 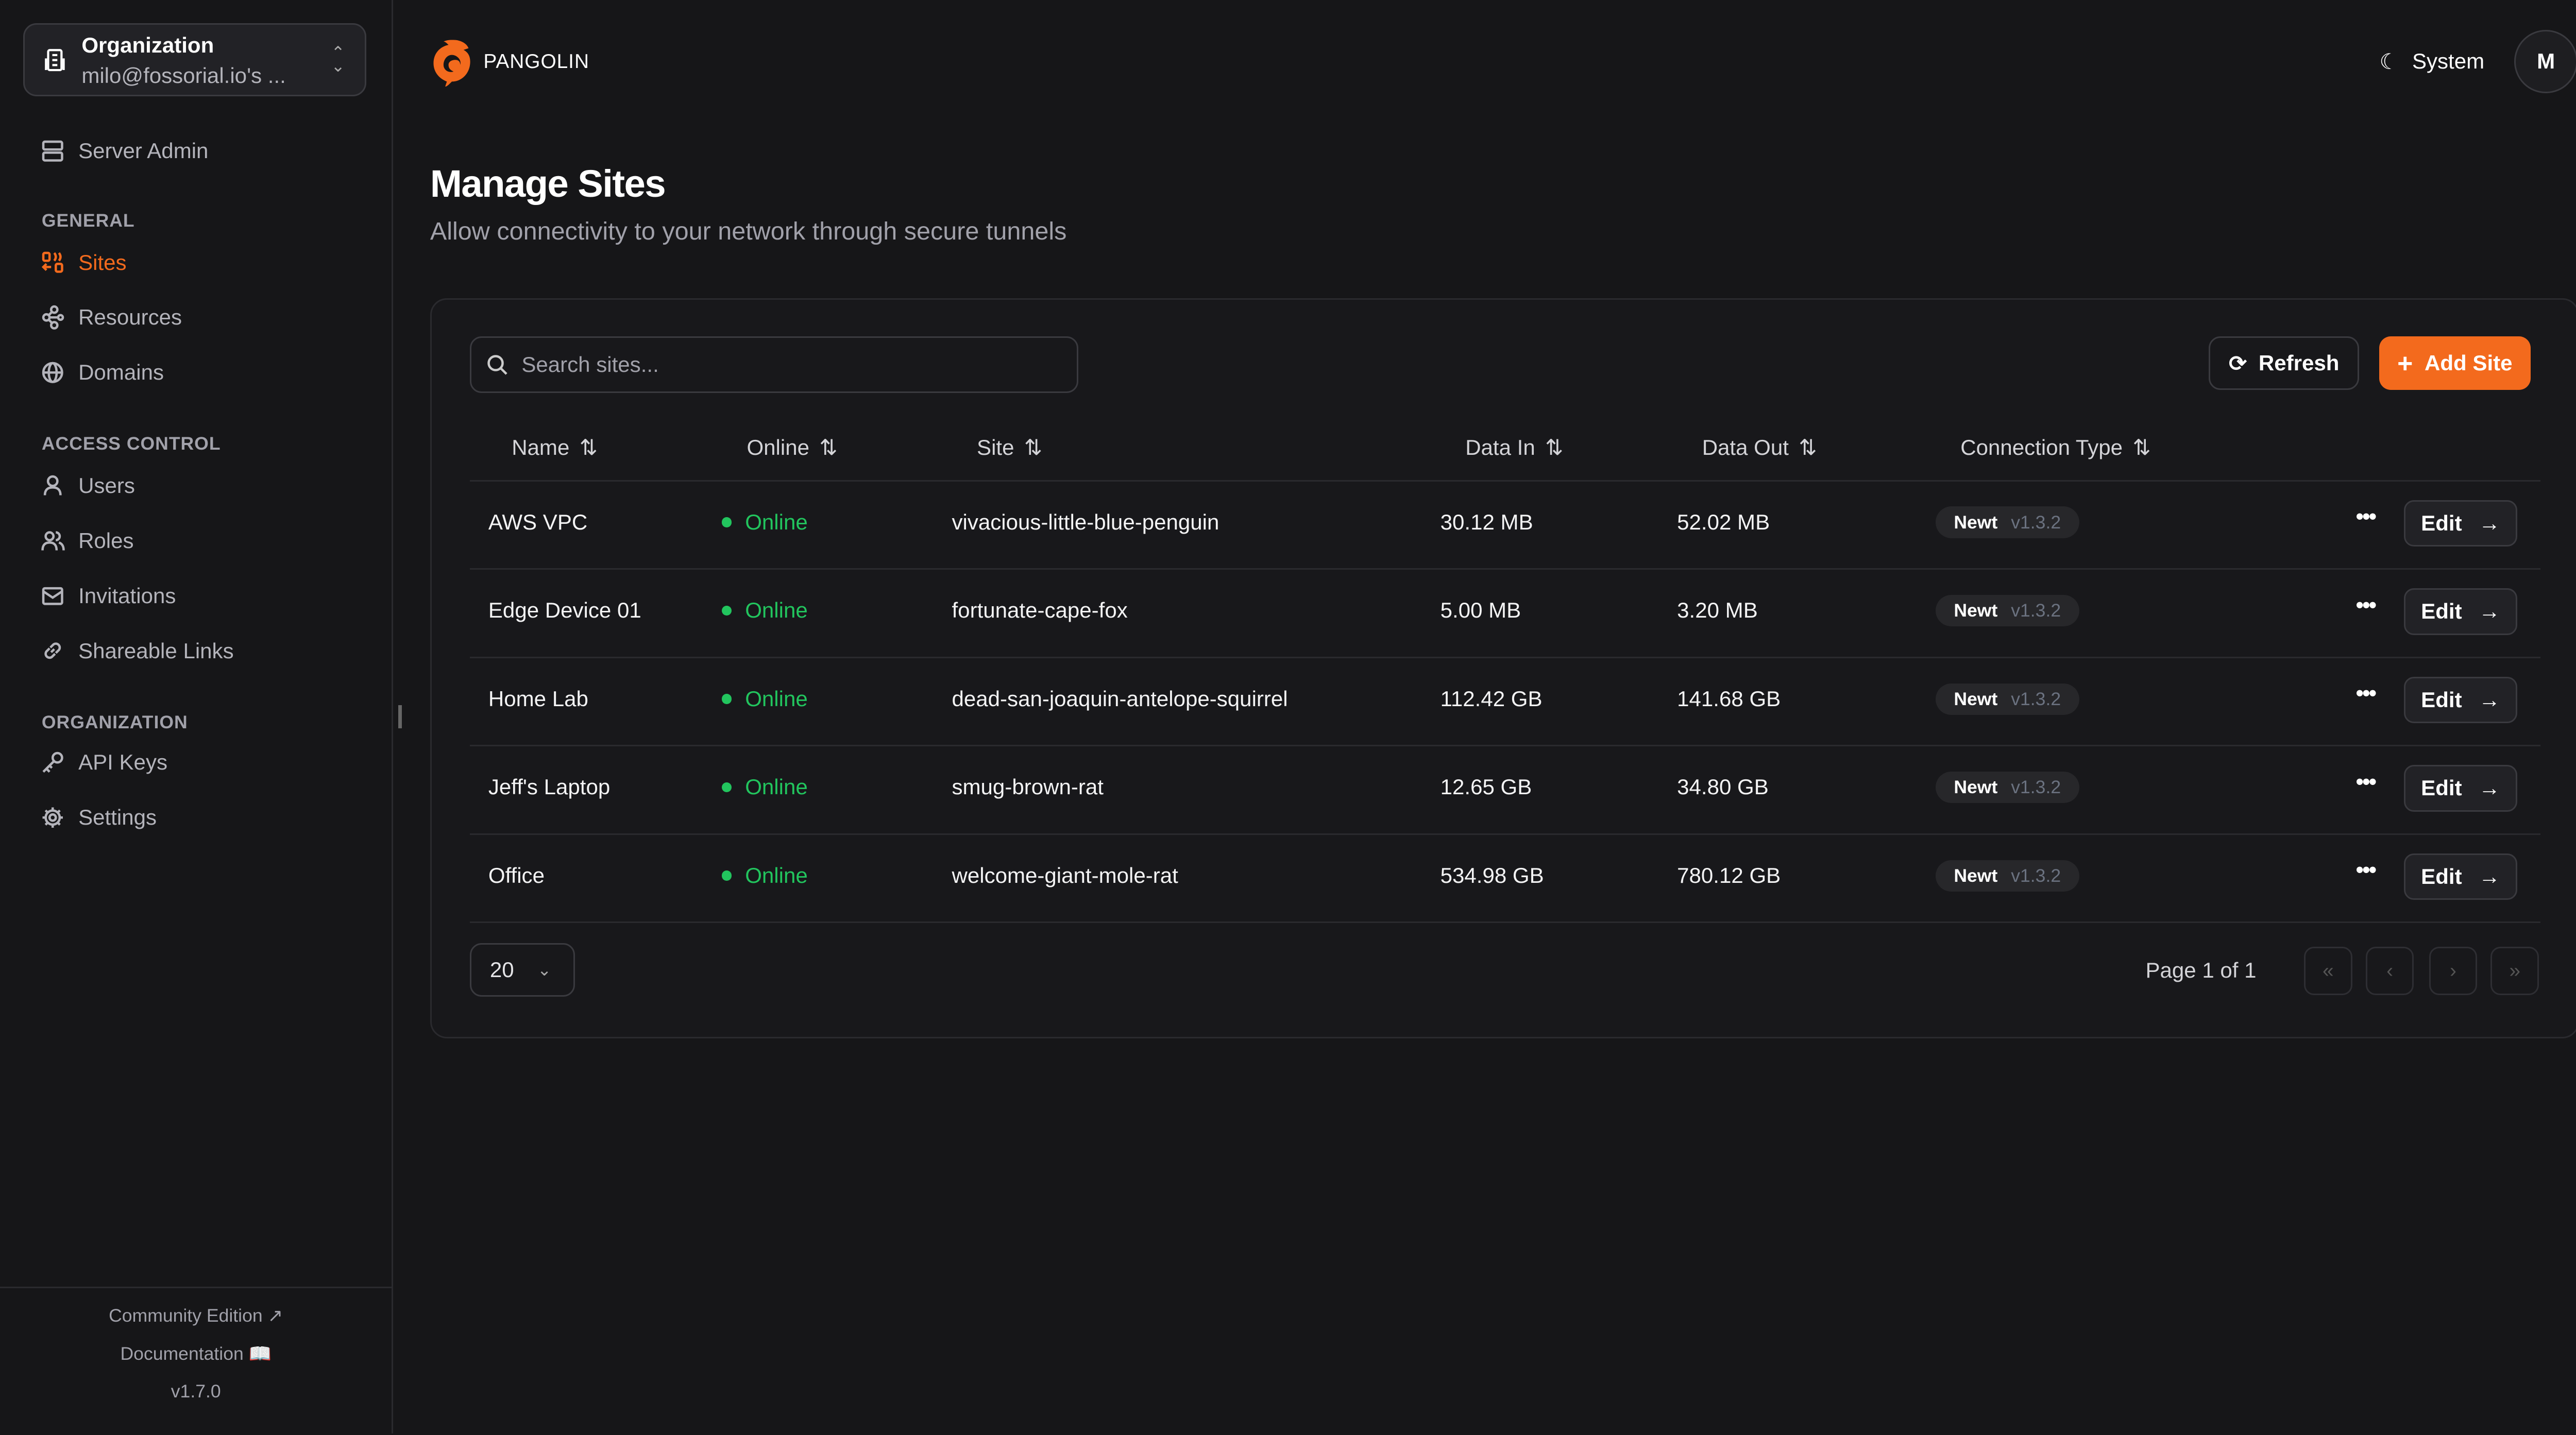 I want to click on sidebar-item-label: Roles, so click(x=106, y=540).